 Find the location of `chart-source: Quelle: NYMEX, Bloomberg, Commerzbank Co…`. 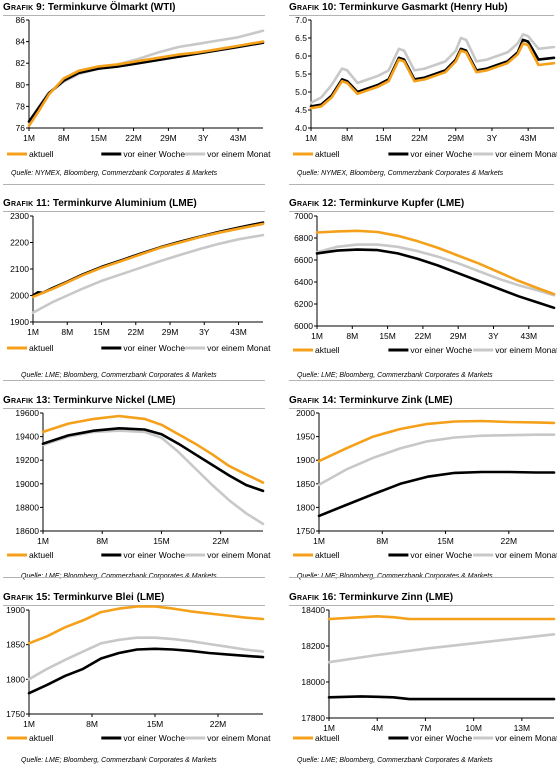

chart-source: Quelle: NYMEX, Bloomberg, Commerzbank Co… is located at coordinates (114, 173).